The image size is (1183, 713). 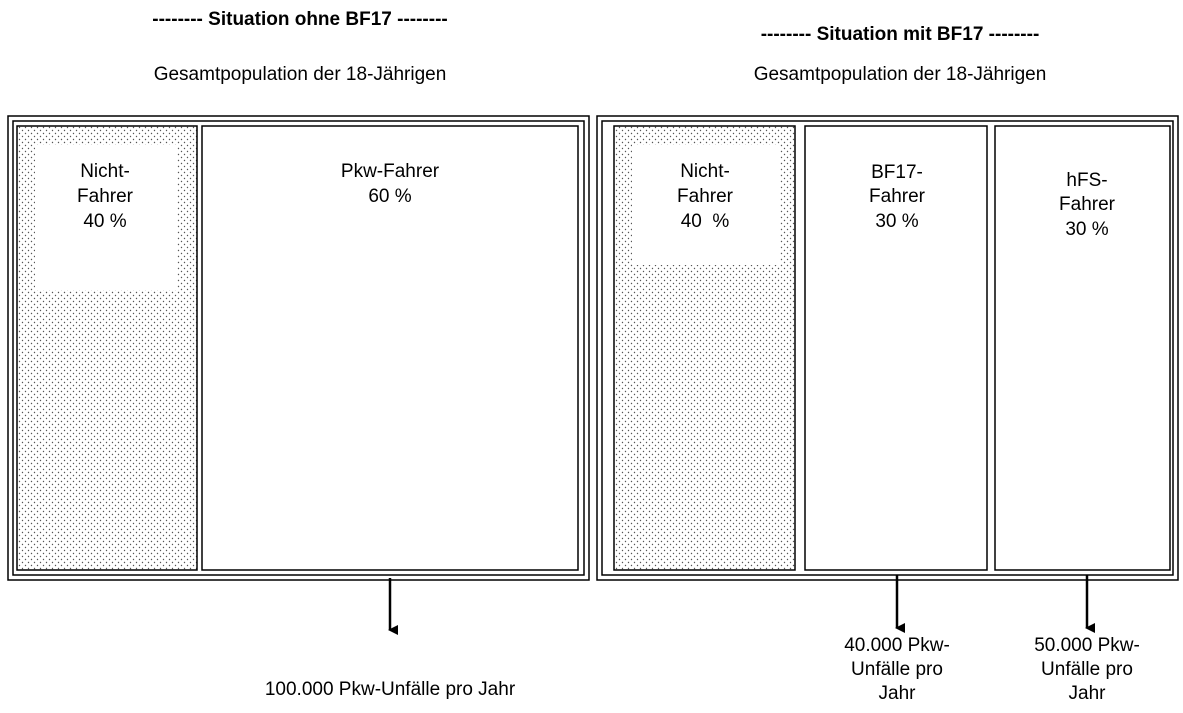 What do you see at coordinates (897, 172) in the screenshot?
I see `box-label: BF17-` at bounding box center [897, 172].